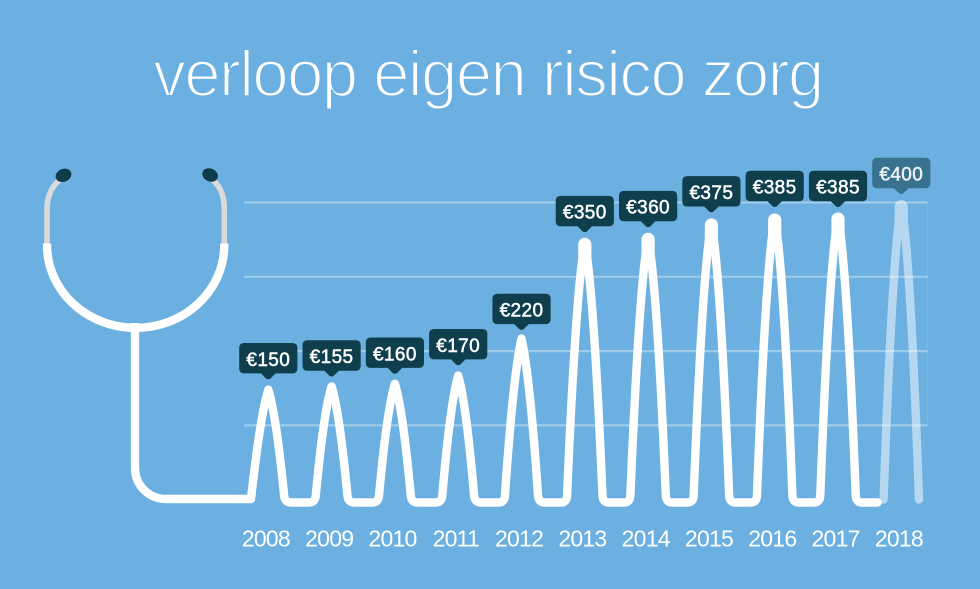 The image size is (980, 589). What do you see at coordinates (836, 539) in the screenshot?
I see `svg-text: 2017` at bounding box center [836, 539].